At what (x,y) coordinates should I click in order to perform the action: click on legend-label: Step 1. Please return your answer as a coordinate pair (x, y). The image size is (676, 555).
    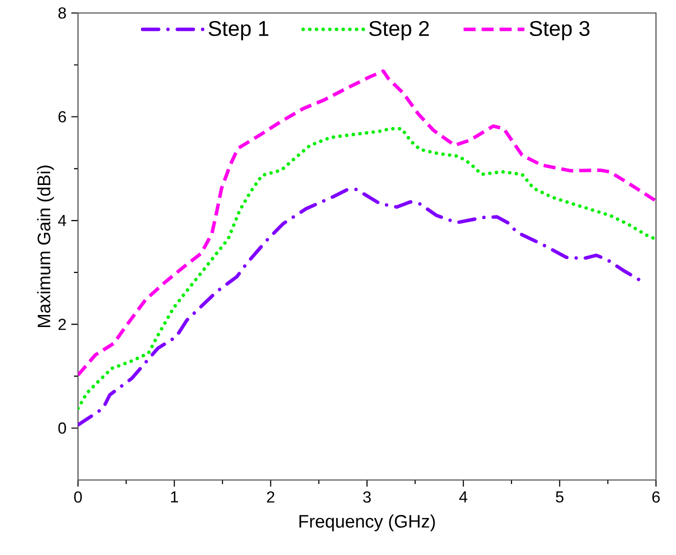
    Looking at the image, I should click on (238, 30).